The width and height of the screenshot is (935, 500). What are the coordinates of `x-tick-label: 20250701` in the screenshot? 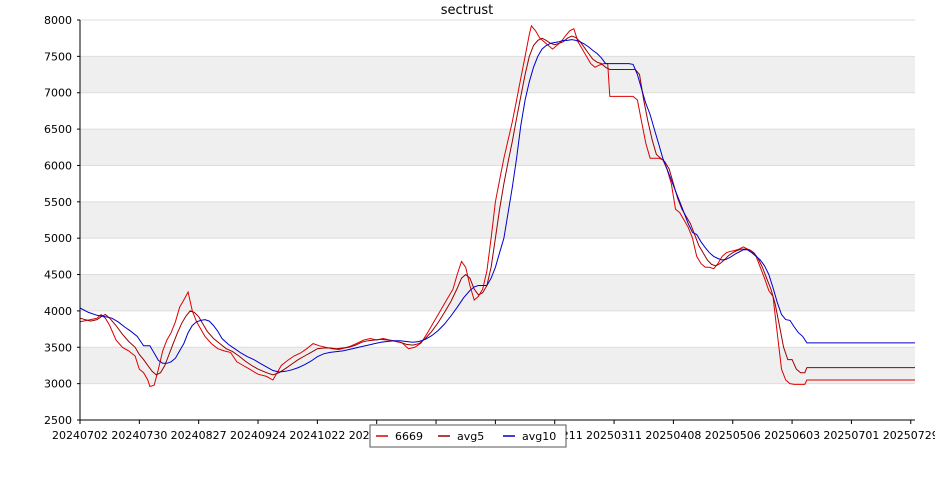 It's located at (851, 435).